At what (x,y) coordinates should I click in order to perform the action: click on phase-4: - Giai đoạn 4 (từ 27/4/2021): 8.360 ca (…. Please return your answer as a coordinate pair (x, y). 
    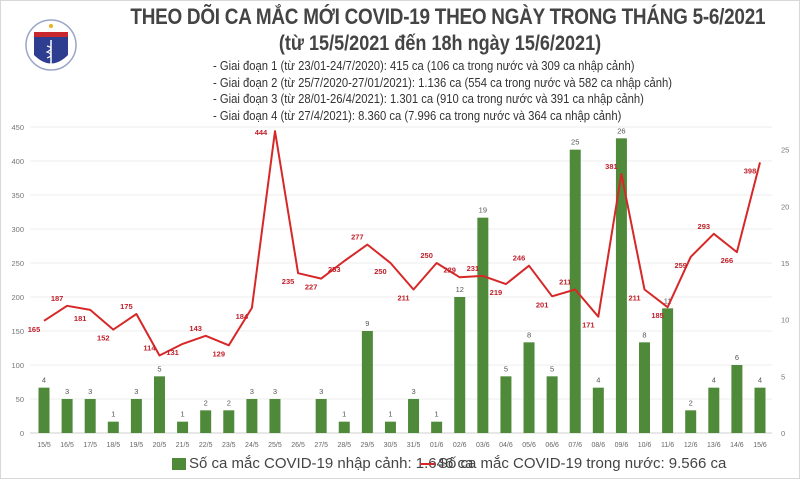
    Looking at the image, I should click on (417, 115).